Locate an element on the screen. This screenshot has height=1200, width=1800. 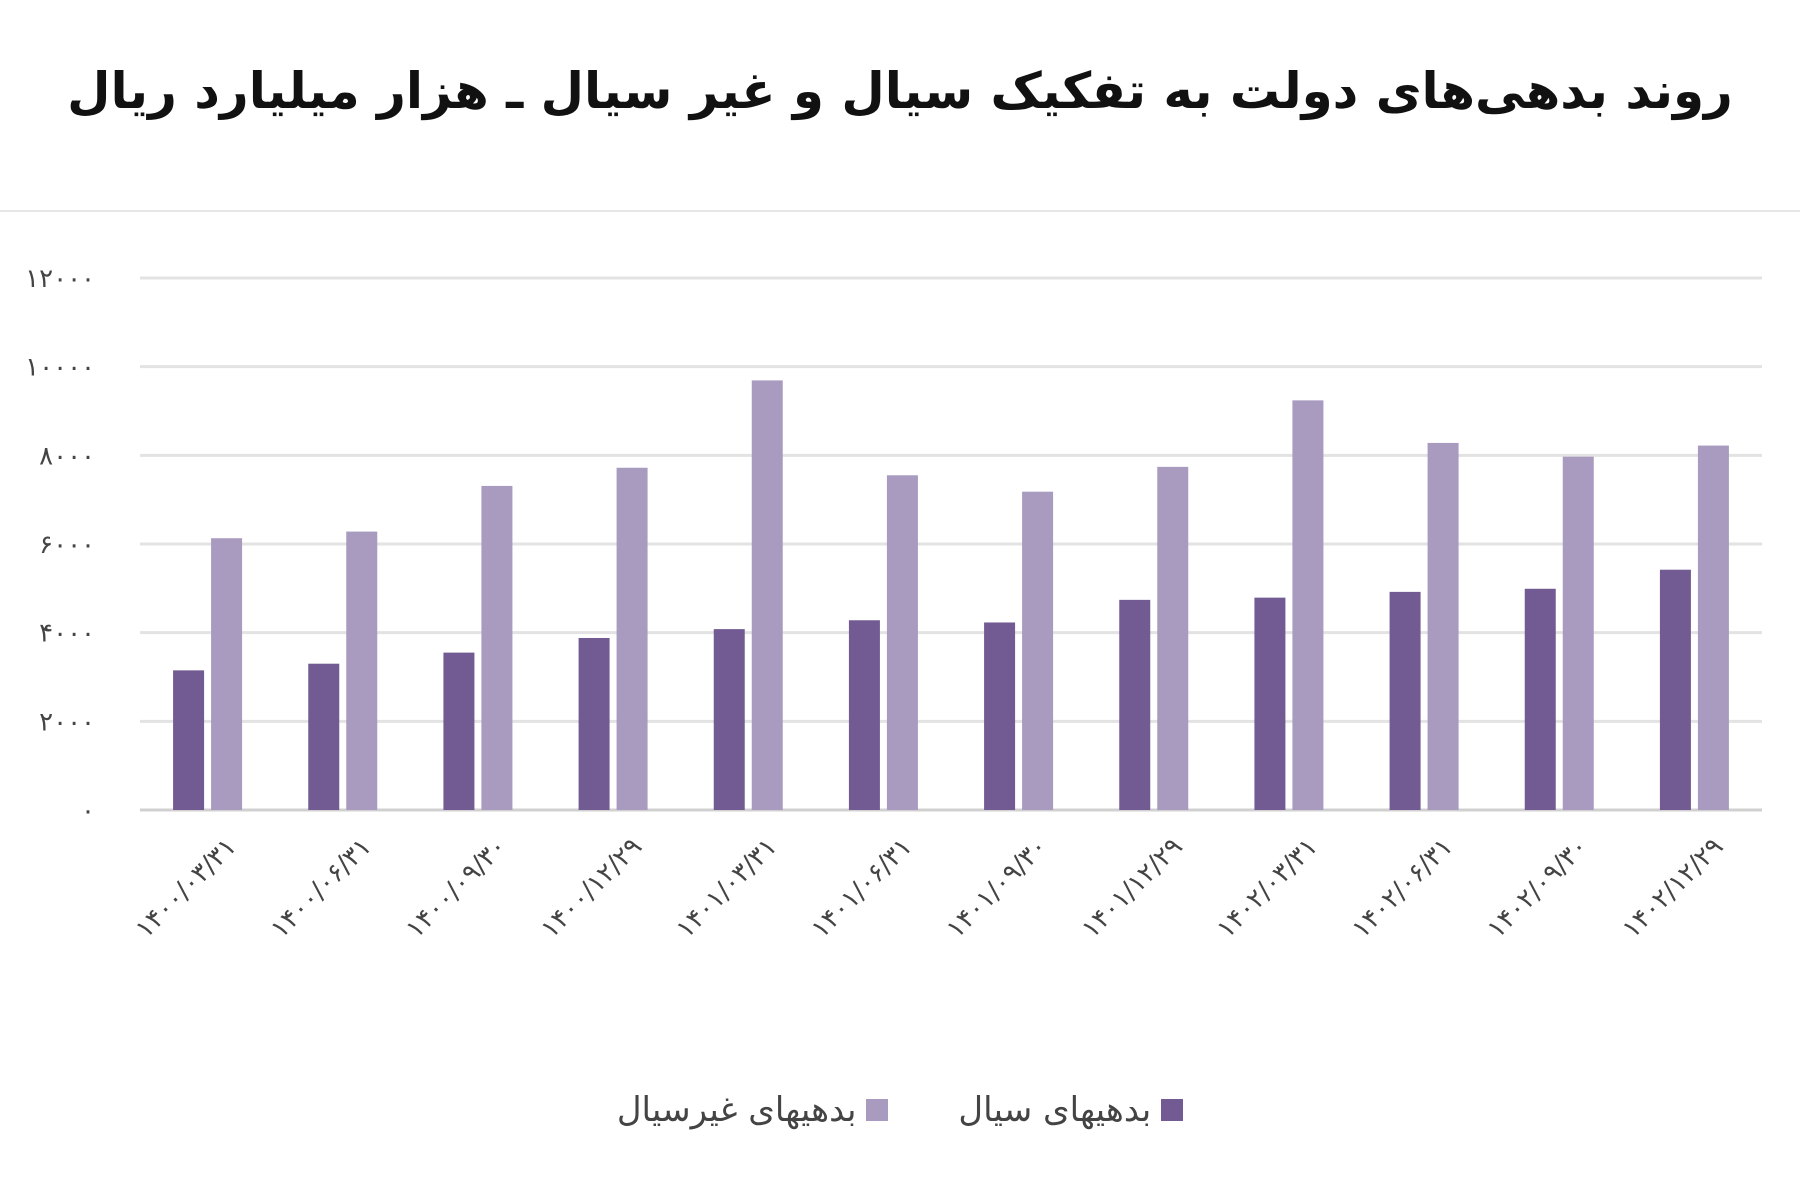
x-tick-label: ۱۴۰۰/۰۳/۳۱ is located at coordinates (186, 888).